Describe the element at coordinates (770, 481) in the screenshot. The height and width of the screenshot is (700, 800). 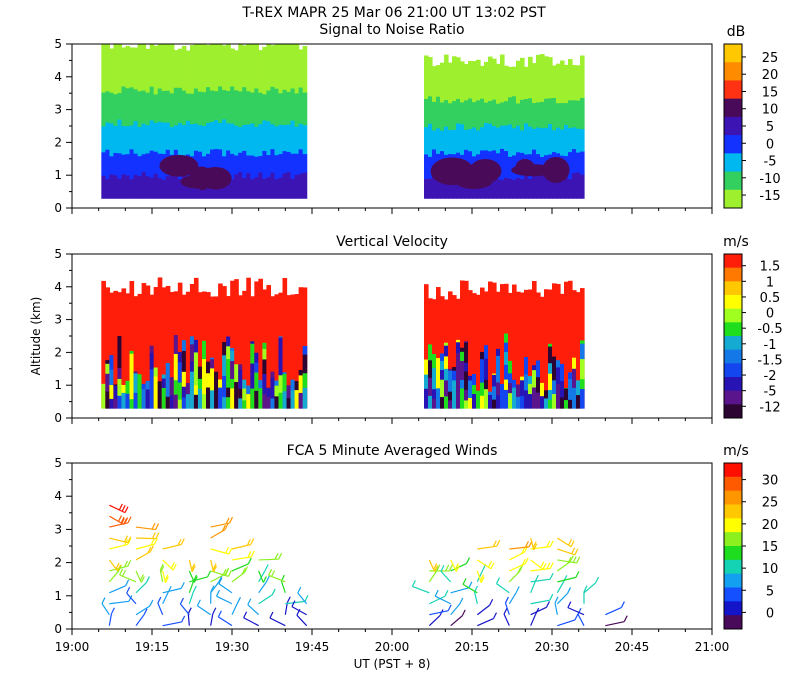
I see `colorbar-label: 30` at that location.